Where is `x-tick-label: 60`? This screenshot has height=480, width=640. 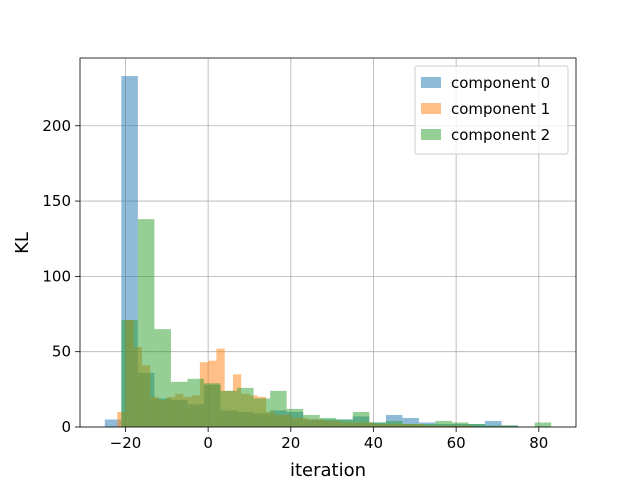 x-tick-label: 60 is located at coordinates (456, 443).